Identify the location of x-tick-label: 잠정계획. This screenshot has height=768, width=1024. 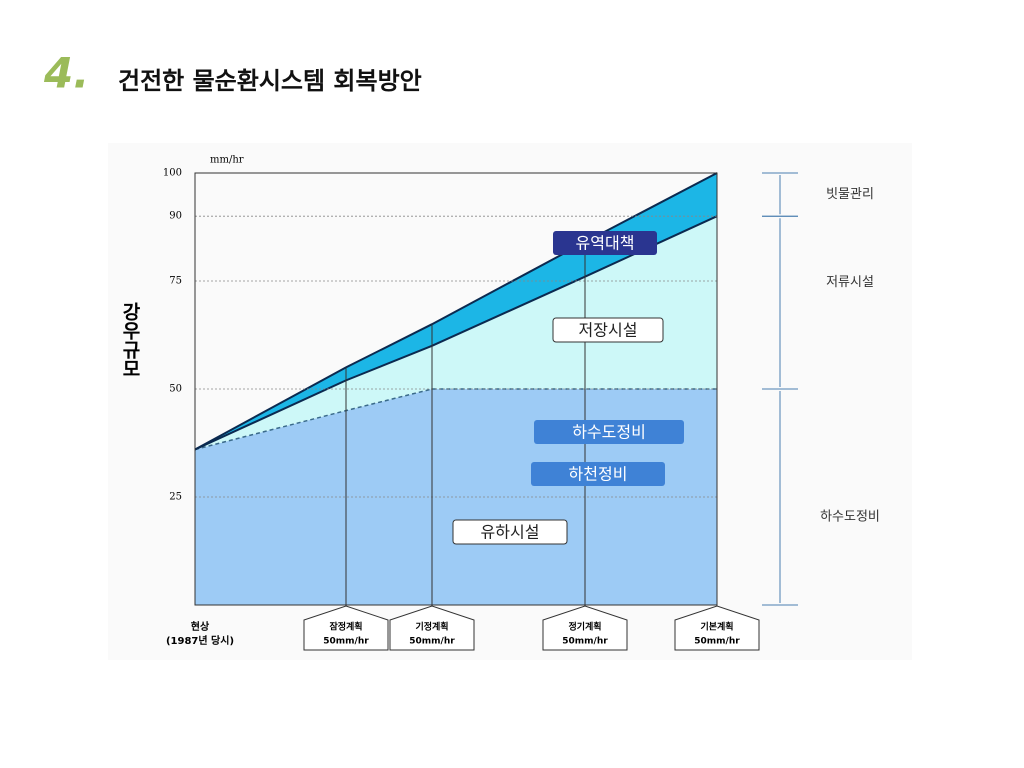
(345, 627).